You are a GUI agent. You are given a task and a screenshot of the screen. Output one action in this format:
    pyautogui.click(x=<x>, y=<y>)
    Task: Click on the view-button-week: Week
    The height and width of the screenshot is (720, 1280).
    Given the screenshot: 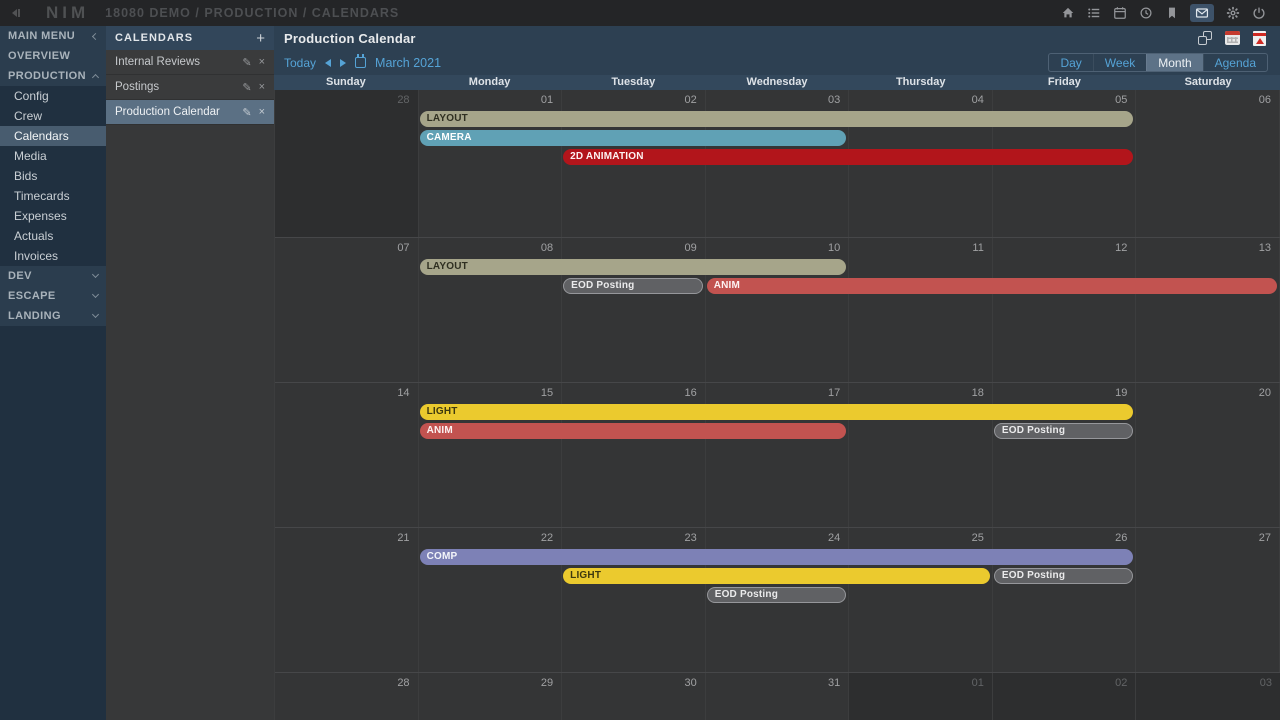 What is the action you would take?
    pyautogui.click(x=1119, y=62)
    